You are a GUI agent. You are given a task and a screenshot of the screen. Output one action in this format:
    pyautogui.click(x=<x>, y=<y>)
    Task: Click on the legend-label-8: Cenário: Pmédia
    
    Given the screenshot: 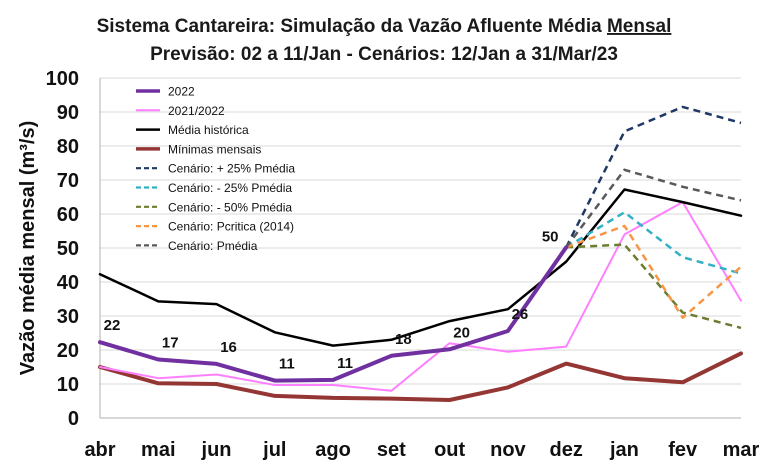 What is the action you would take?
    pyautogui.click(x=213, y=246)
    